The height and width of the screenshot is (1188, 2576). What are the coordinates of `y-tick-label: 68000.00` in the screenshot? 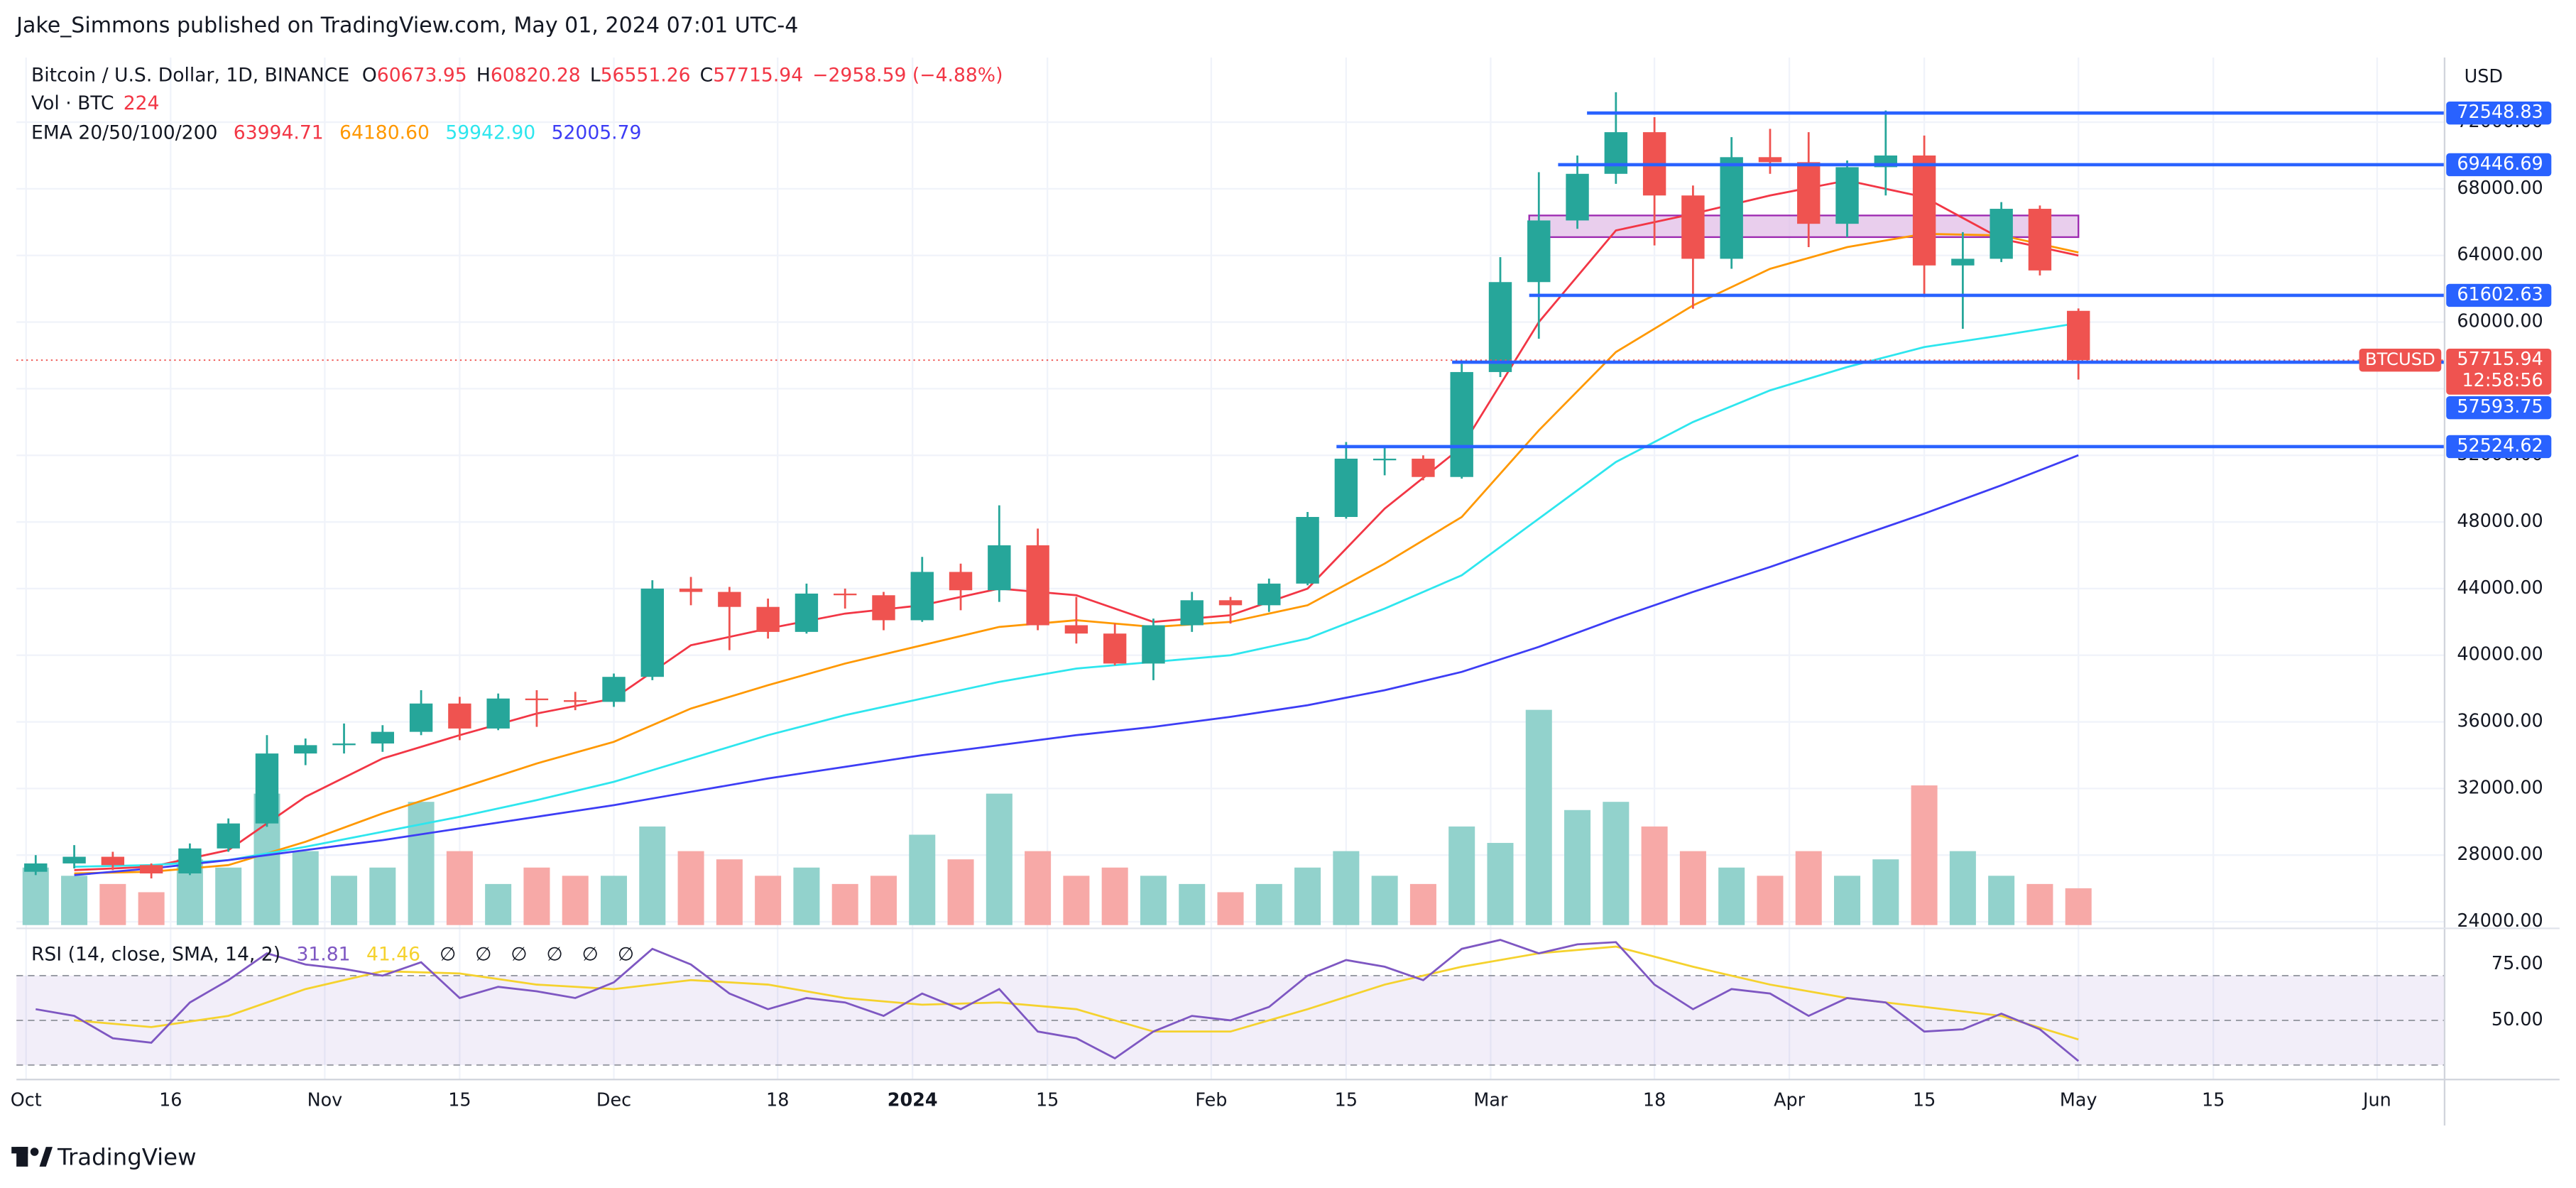 It's located at (2500, 188).